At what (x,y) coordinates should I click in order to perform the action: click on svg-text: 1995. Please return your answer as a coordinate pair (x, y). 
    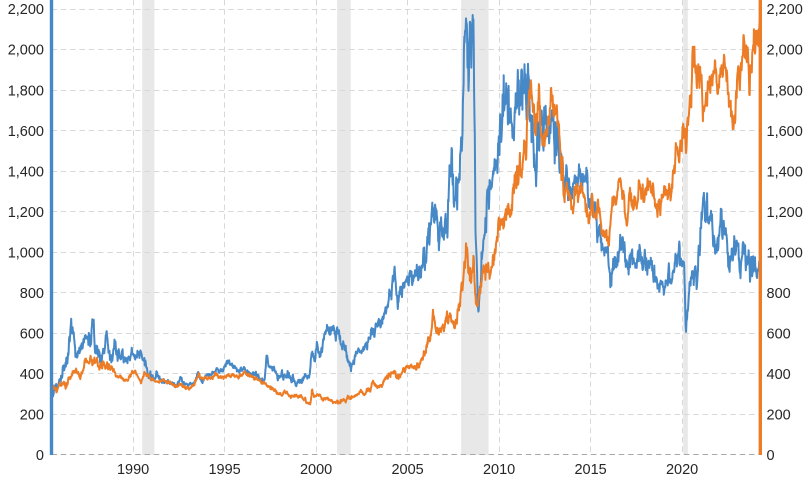
    Looking at the image, I should click on (224, 470).